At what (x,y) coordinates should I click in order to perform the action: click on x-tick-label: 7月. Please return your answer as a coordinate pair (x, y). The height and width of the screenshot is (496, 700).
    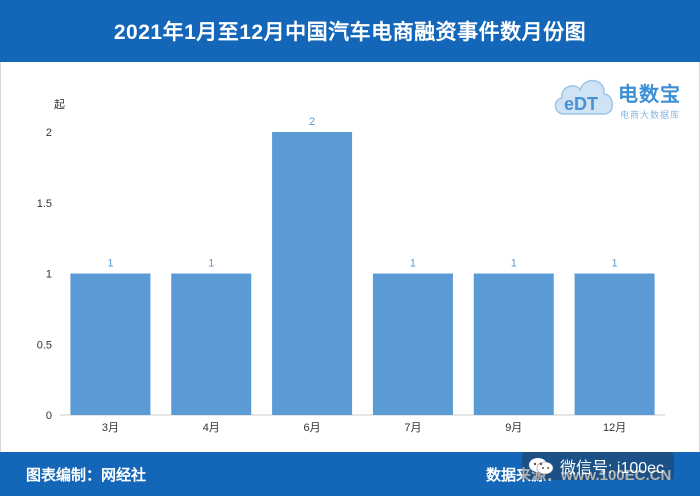
    Looking at the image, I should click on (412, 428).